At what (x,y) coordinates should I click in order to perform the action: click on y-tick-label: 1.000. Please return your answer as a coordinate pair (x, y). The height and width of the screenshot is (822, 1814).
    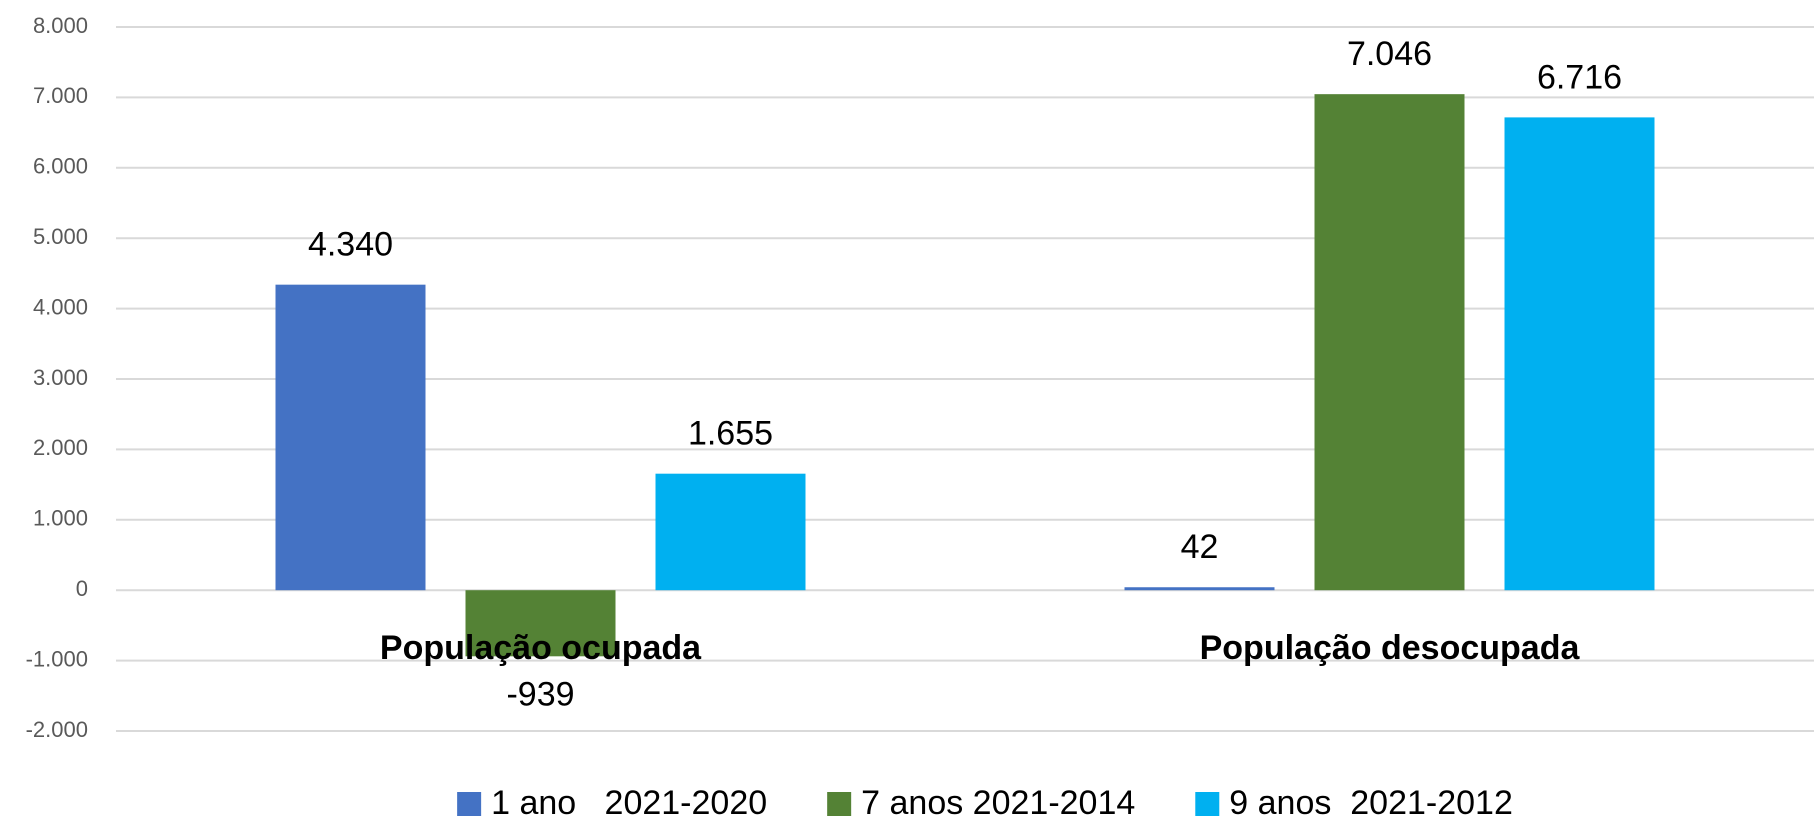
    Looking at the image, I should click on (60, 518).